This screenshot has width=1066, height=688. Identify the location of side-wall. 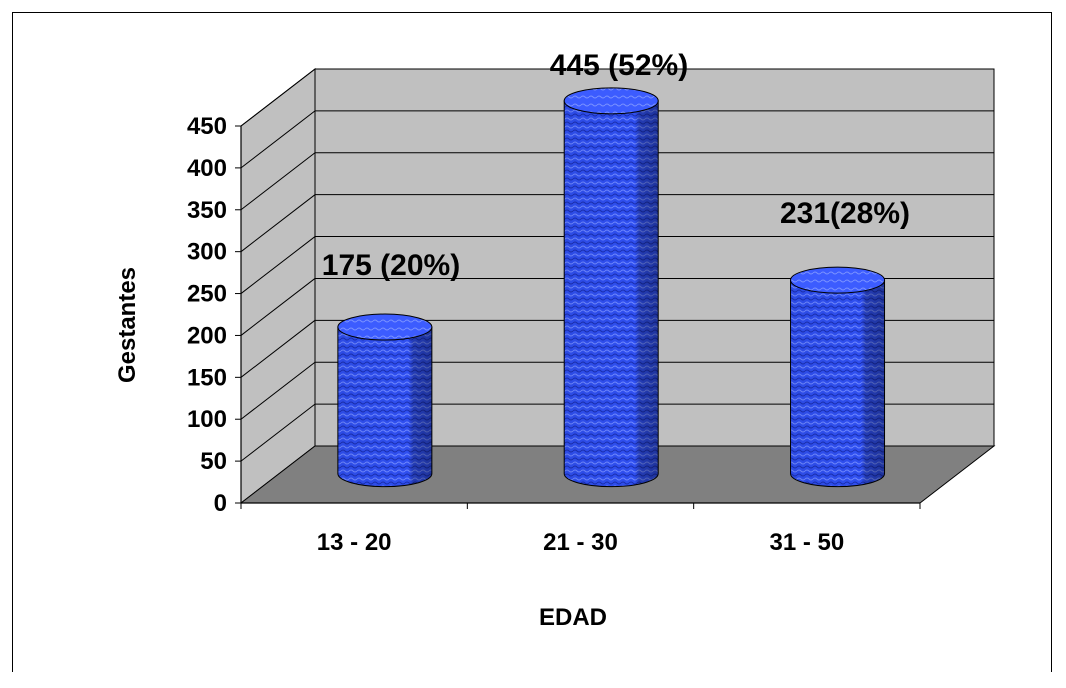
(278, 286).